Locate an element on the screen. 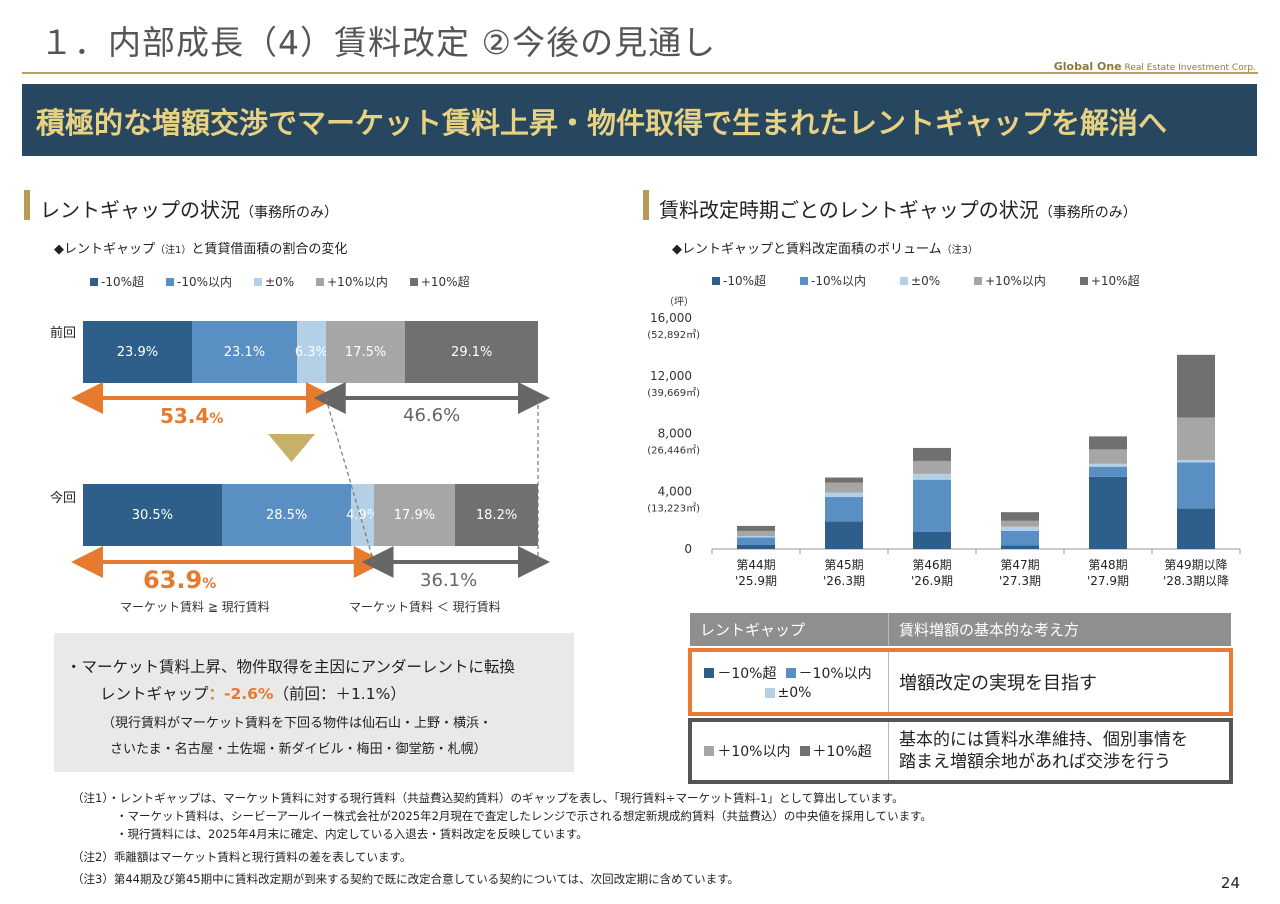  bar-segment: 6.3% is located at coordinates (311, 352).